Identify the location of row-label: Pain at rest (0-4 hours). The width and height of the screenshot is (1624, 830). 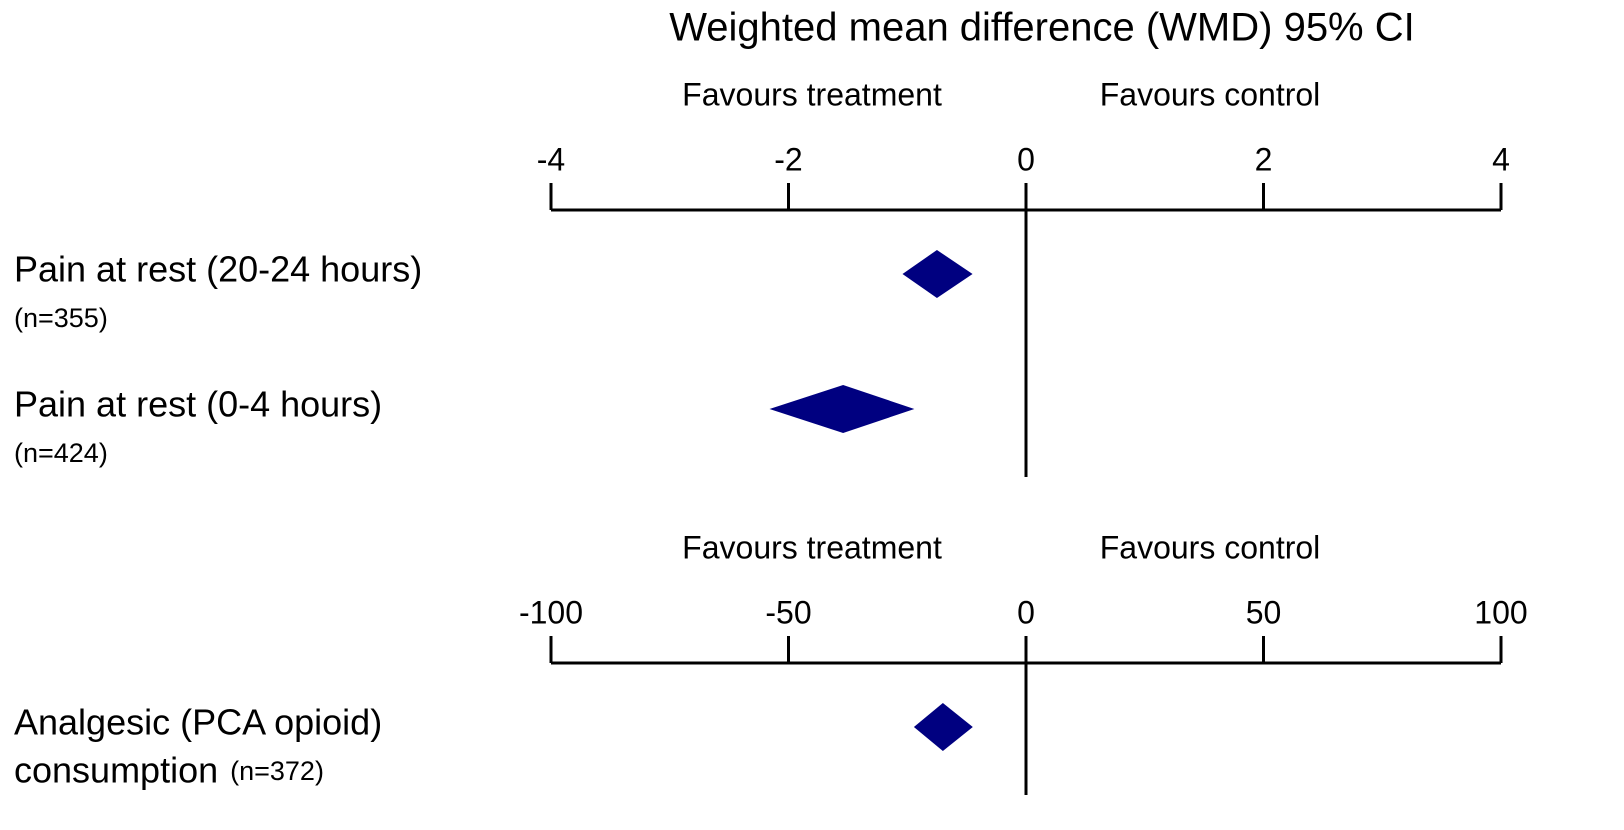
(198, 404).